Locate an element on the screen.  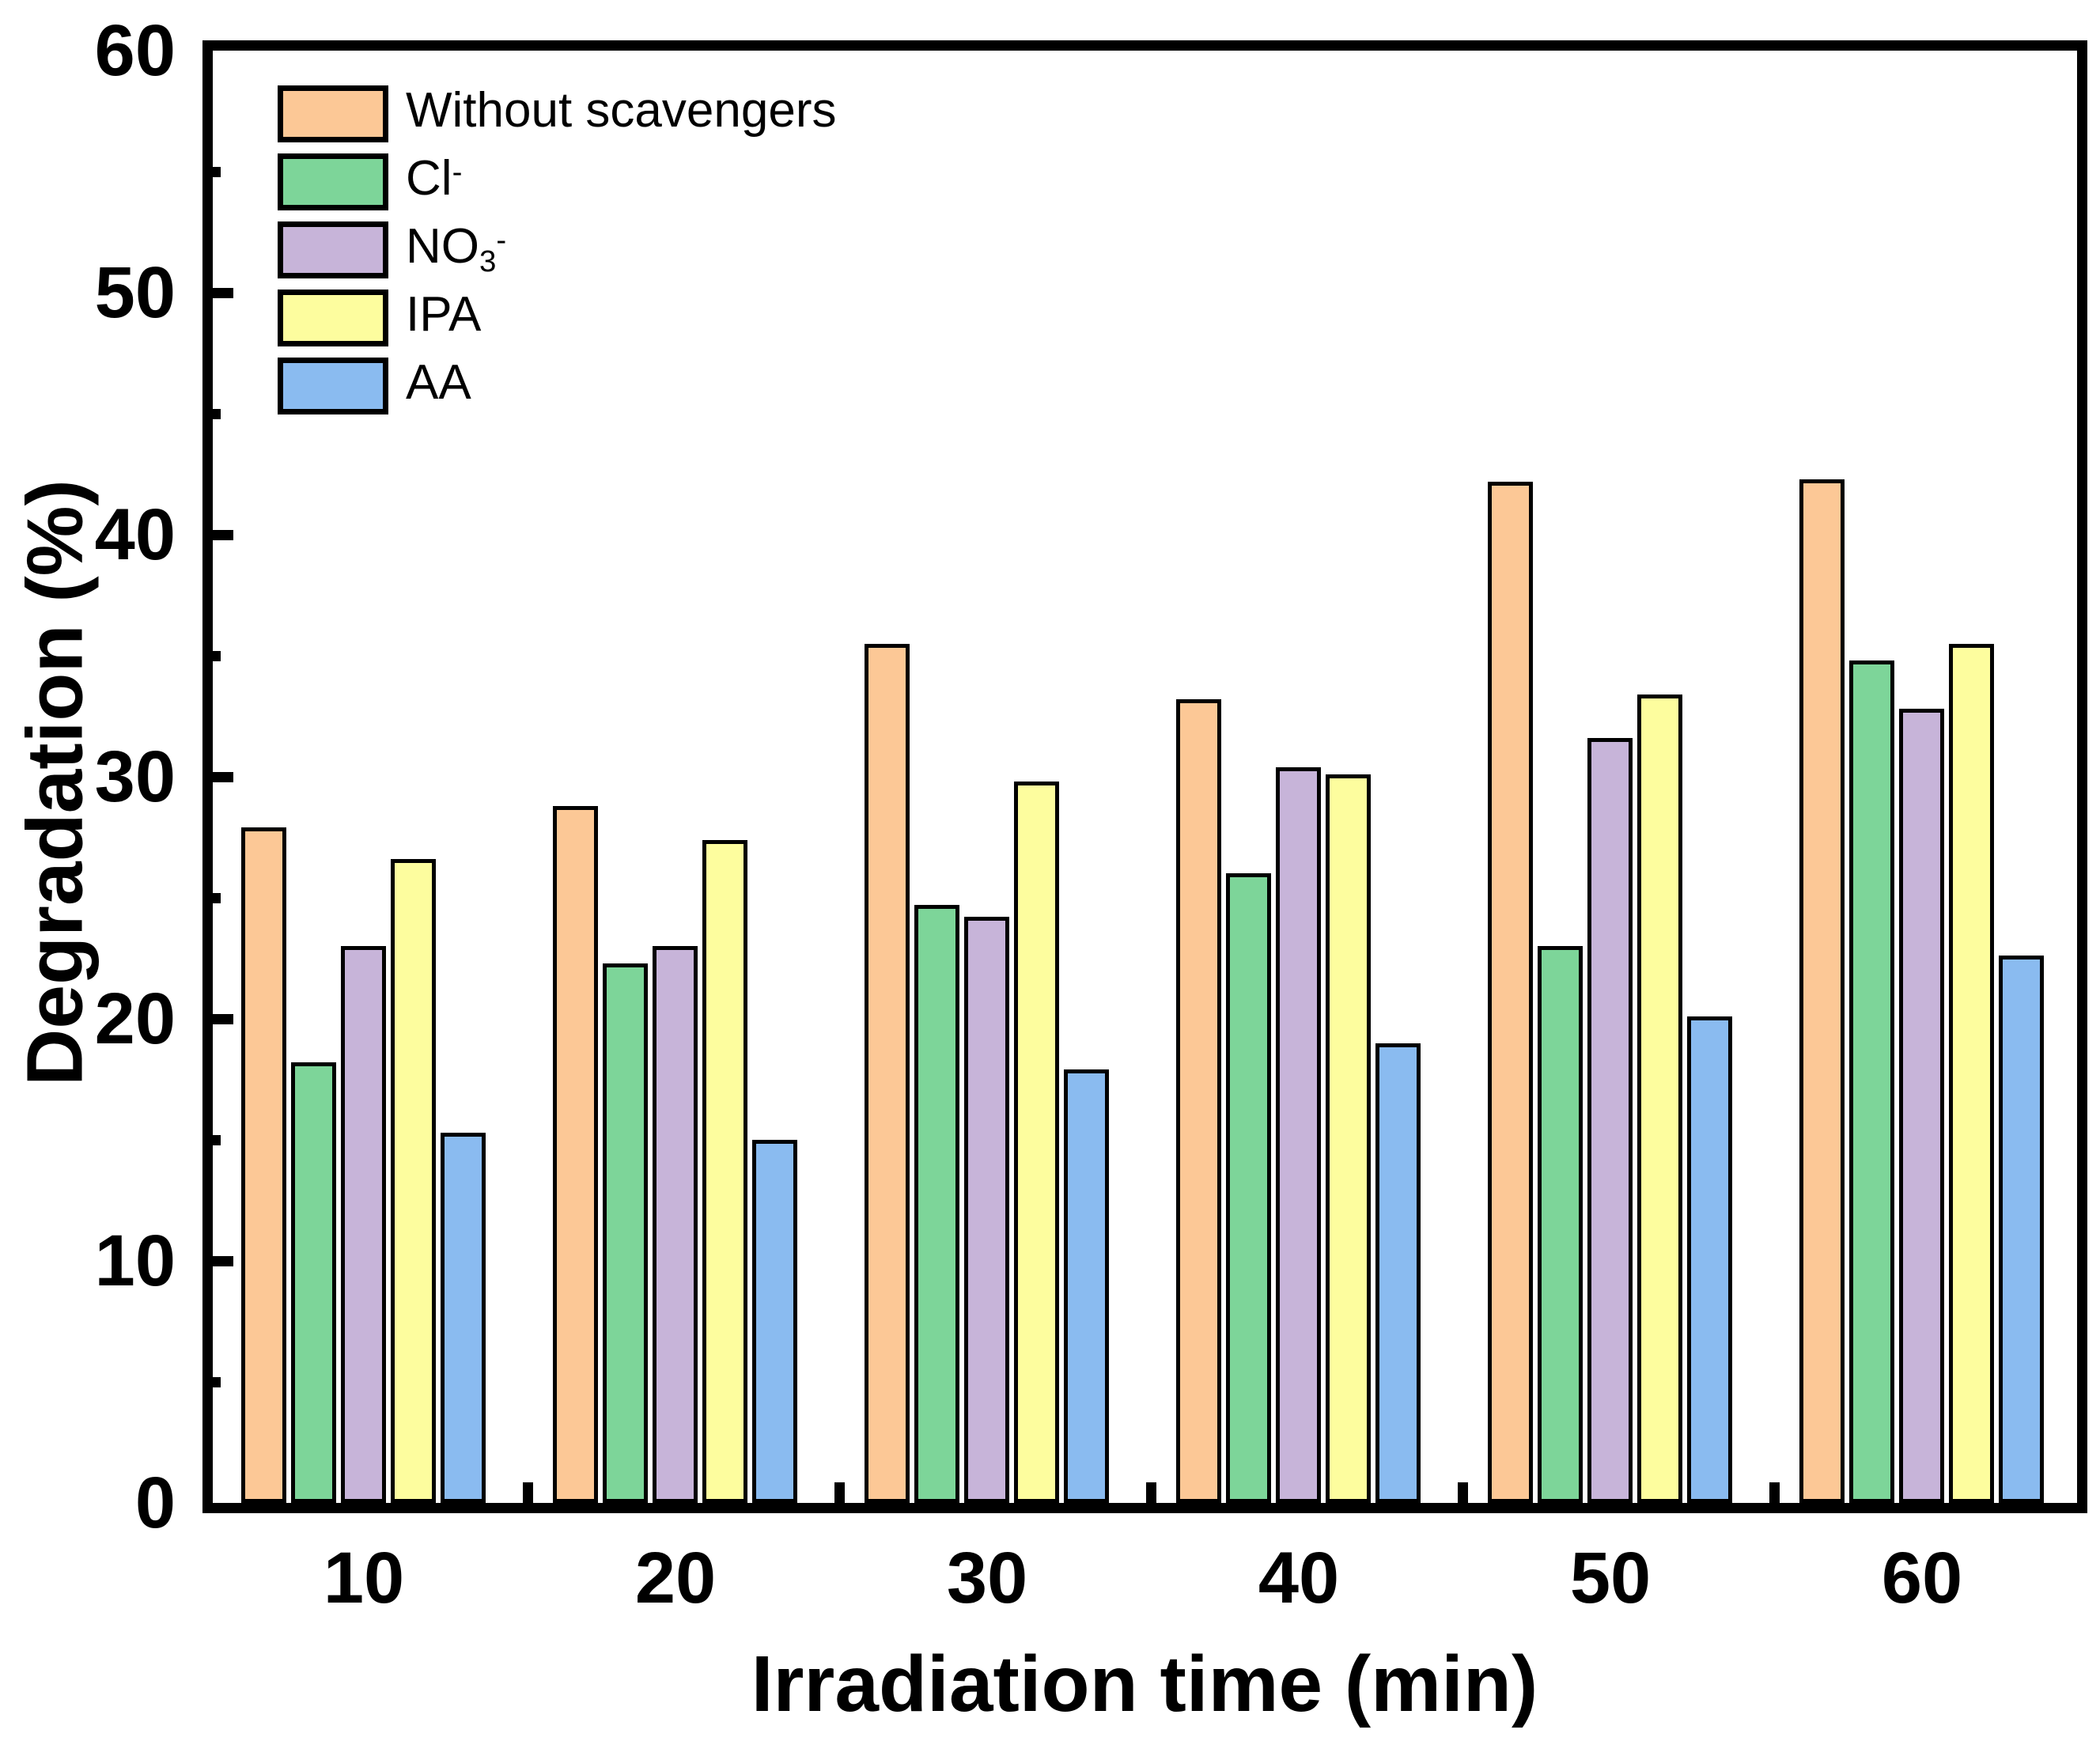
x-tick-label-20: 20 is located at coordinates (675, 1578).